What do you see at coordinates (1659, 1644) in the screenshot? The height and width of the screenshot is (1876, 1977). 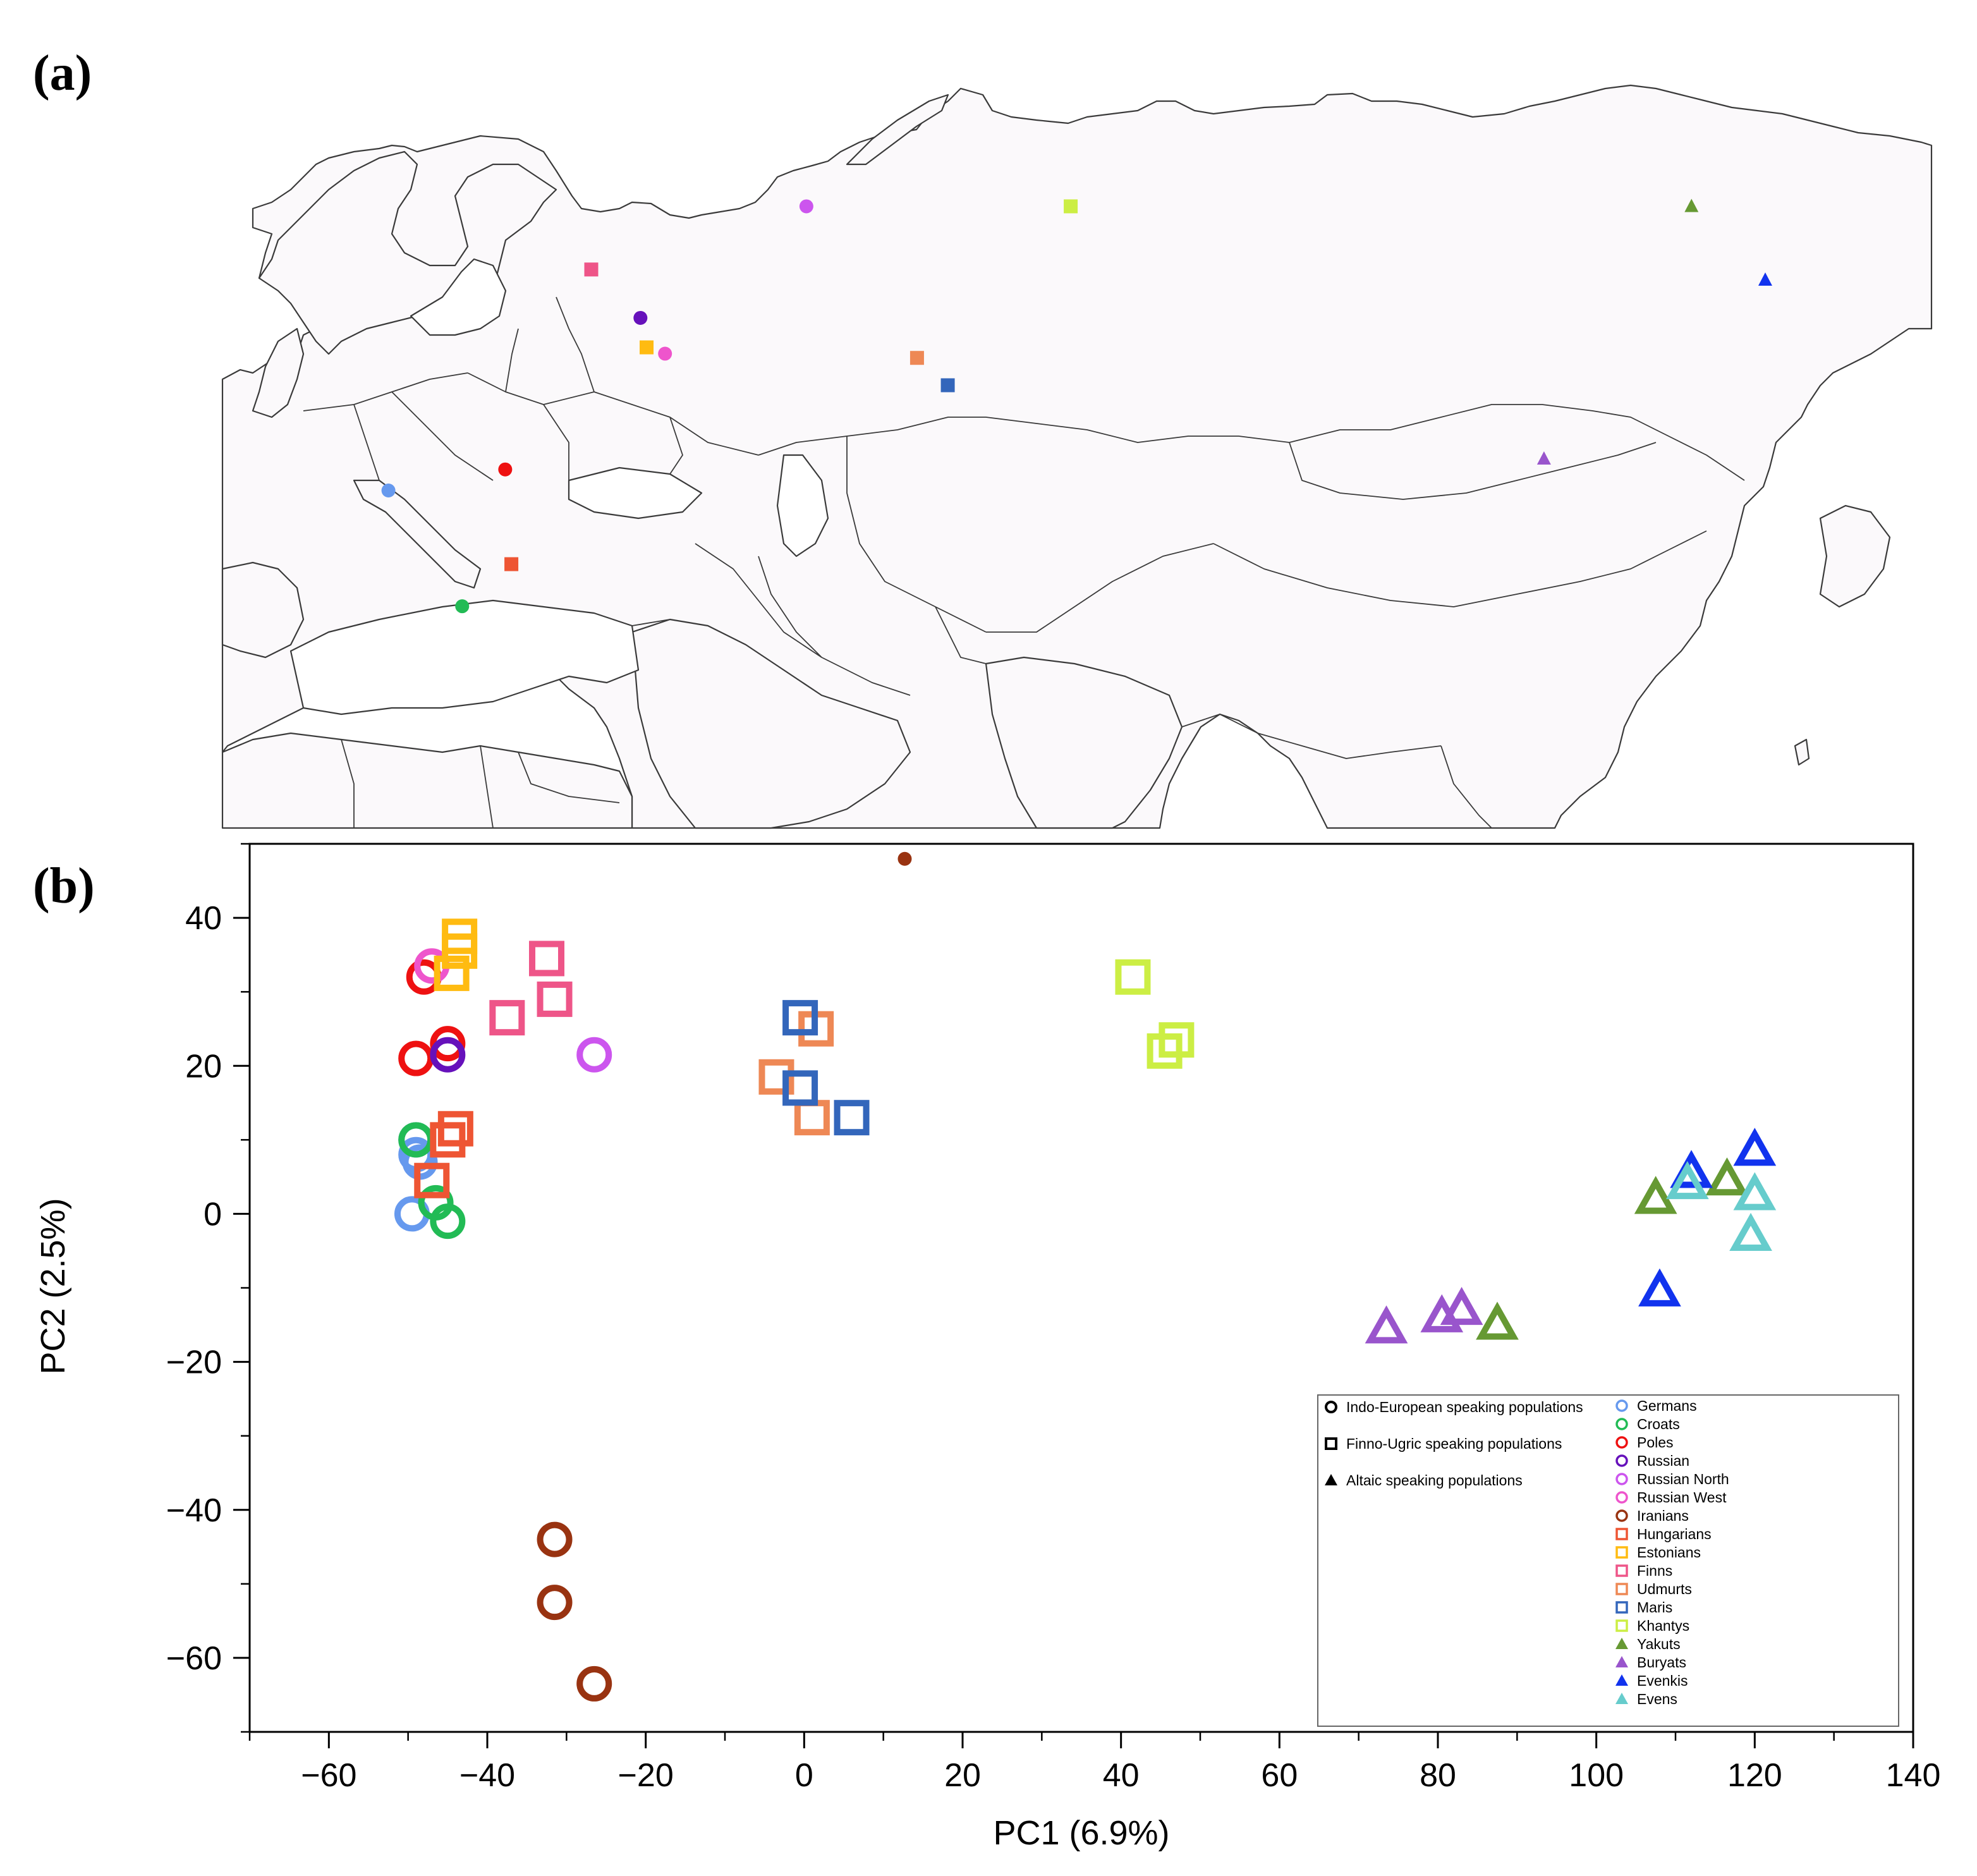 I see `legend-yakuts-label: Yakuts` at bounding box center [1659, 1644].